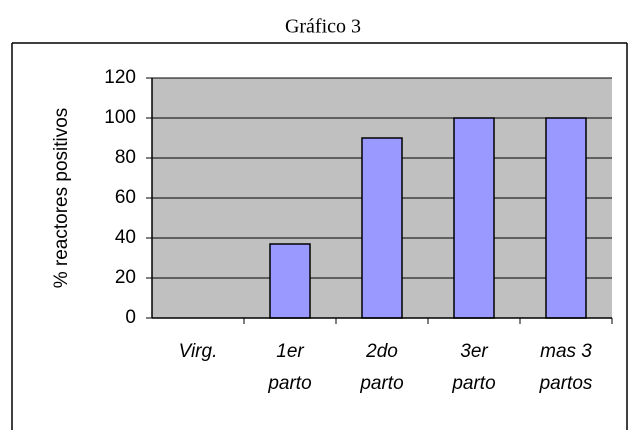 This screenshot has height=430, width=639. Describe the element at coordinates (323, 27) in the screenshot. I see `chart-title: Gráfico 3` at that location.